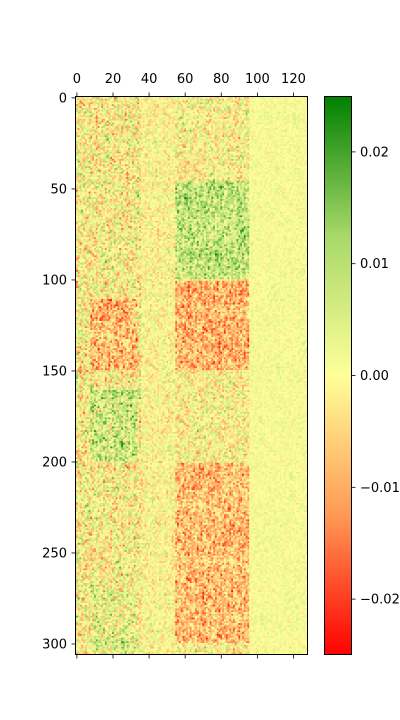 This screenshot has height=720, width=400. I want to click on x-tick-label: 40, so click(149, 79).